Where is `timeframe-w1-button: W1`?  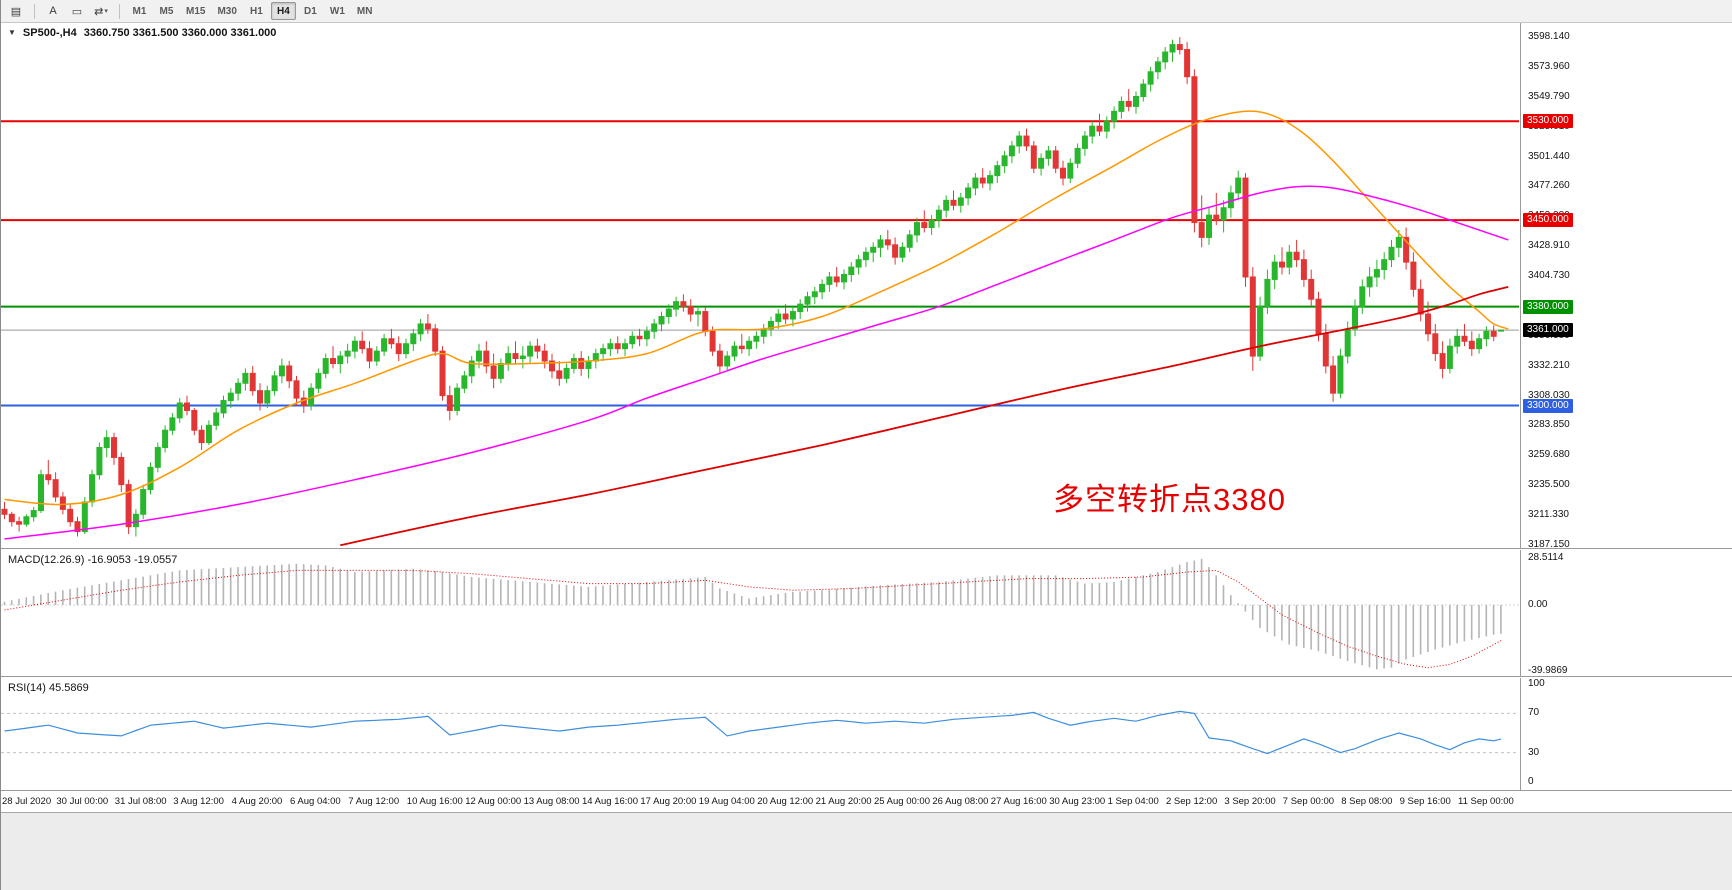
timeframe-w1-button: W1 is located at coordinates (337, 11).